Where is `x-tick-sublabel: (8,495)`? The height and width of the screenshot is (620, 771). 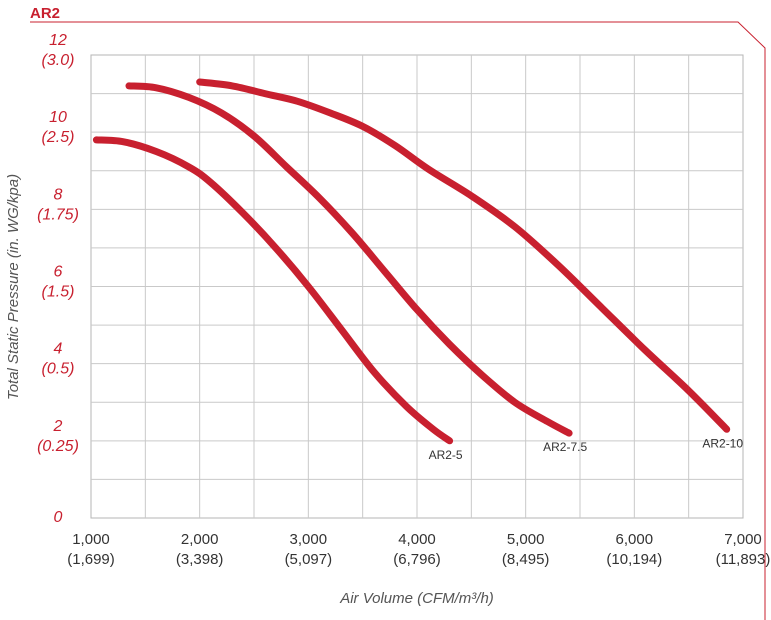 x-tick-sublabel: (8,495) is located at coordinates (526, 559).